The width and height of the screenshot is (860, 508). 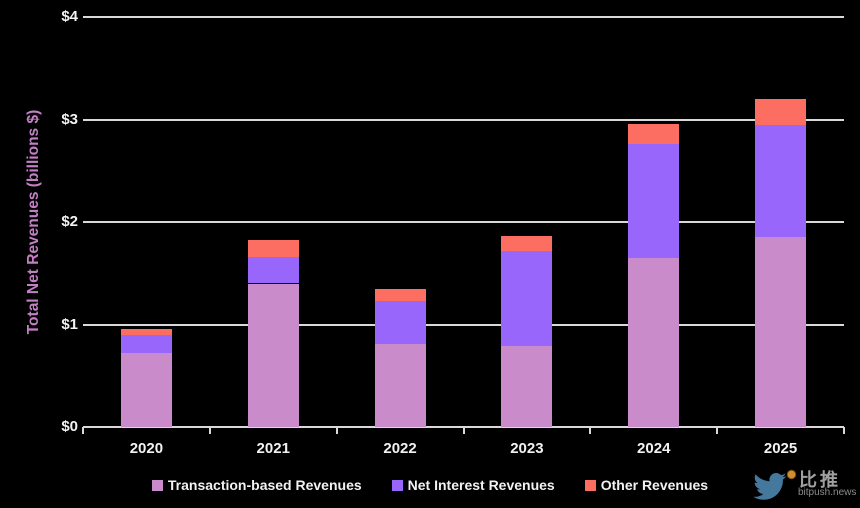 I want to click on gridline-$4, so click(x=463, y=17).